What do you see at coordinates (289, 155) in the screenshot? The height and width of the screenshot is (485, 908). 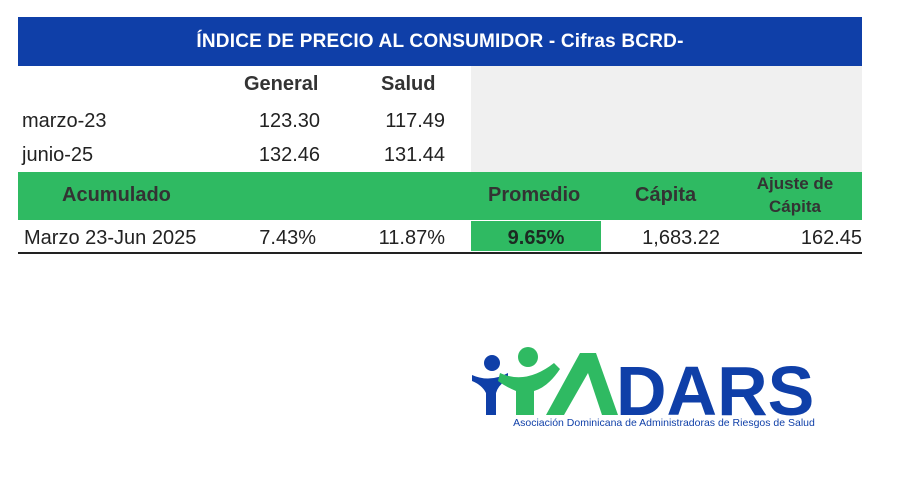 I see `row-junio-25-general: 132.46` at bounding box center [289, 155].